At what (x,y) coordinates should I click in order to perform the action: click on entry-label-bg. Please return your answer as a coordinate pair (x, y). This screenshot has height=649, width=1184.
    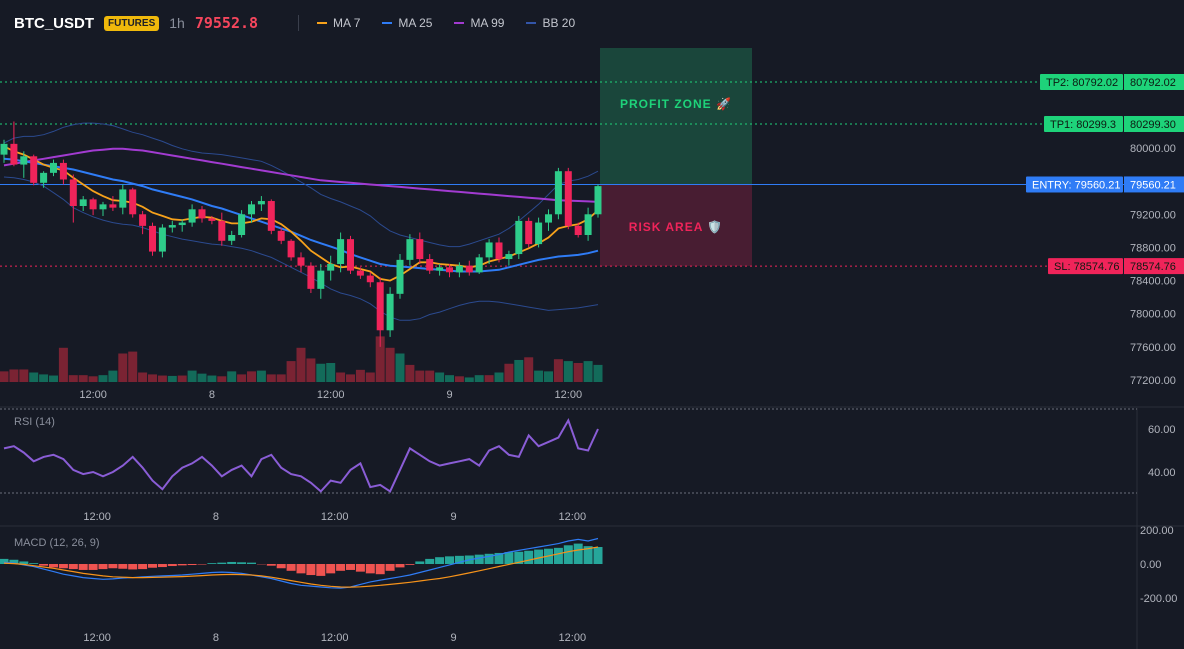
    Looking at the image, I should click on (1074, 184).